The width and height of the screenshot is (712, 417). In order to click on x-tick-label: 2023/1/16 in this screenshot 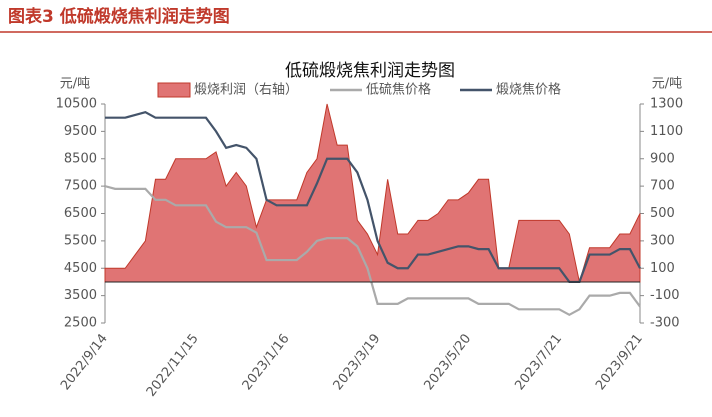, I will do `click(266, 362)`.